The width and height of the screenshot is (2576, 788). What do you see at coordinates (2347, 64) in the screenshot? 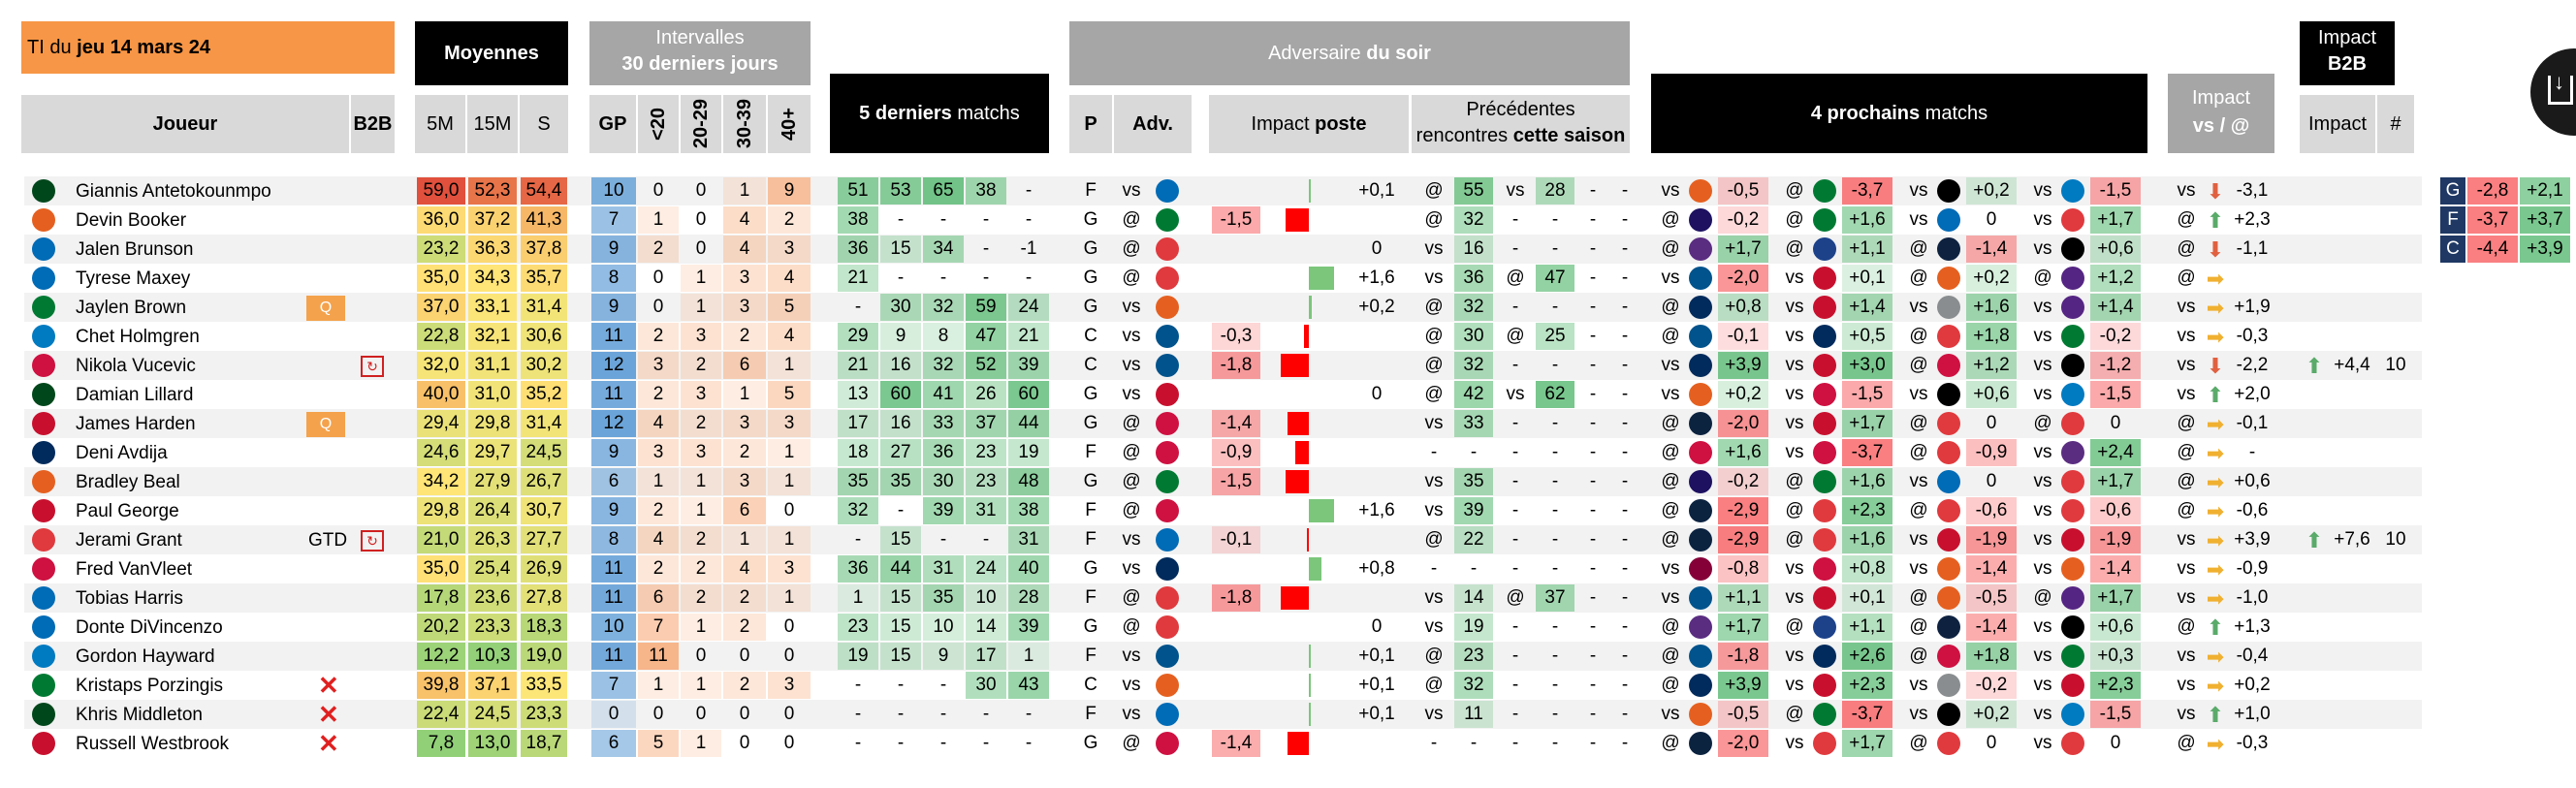
I see `impact-b2b-line2: B2B` at bounding box center [2347, 64].